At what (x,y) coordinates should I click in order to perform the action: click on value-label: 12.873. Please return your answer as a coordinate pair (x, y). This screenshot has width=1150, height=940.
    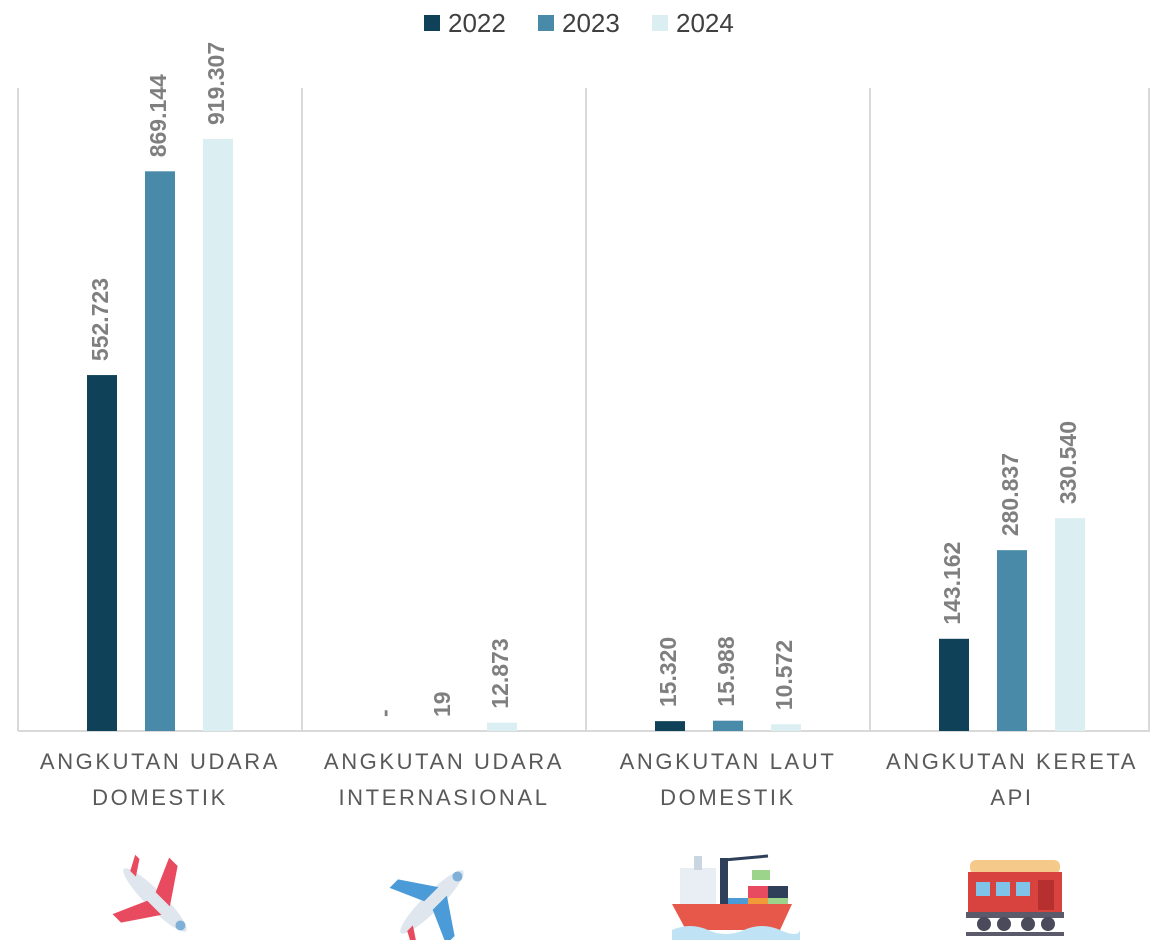
    Looking at the image, I should click on (500, 673).